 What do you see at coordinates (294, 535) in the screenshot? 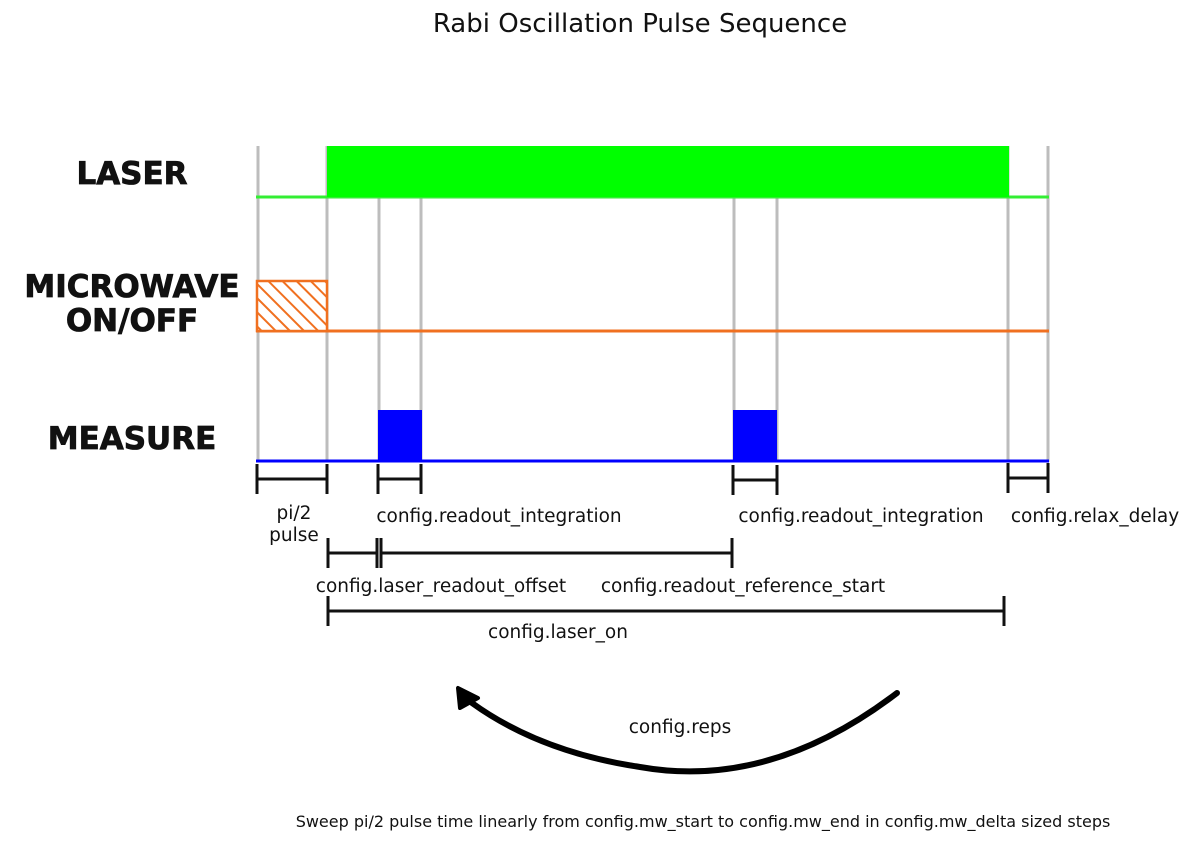
I see `pi2-pulse-label-line2: pulse` at bounding box center [294, 535].